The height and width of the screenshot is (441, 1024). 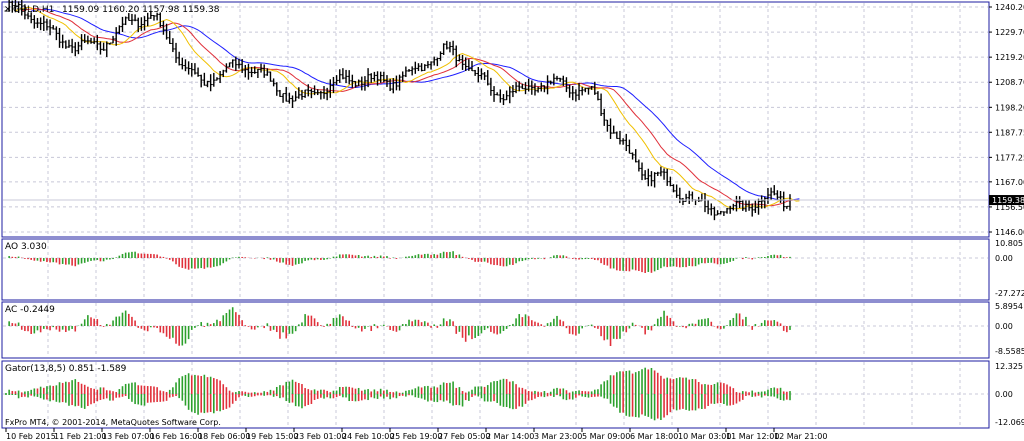 I want to click on indicator-scale-label: 5.8954, so click(x=1009, y=306).